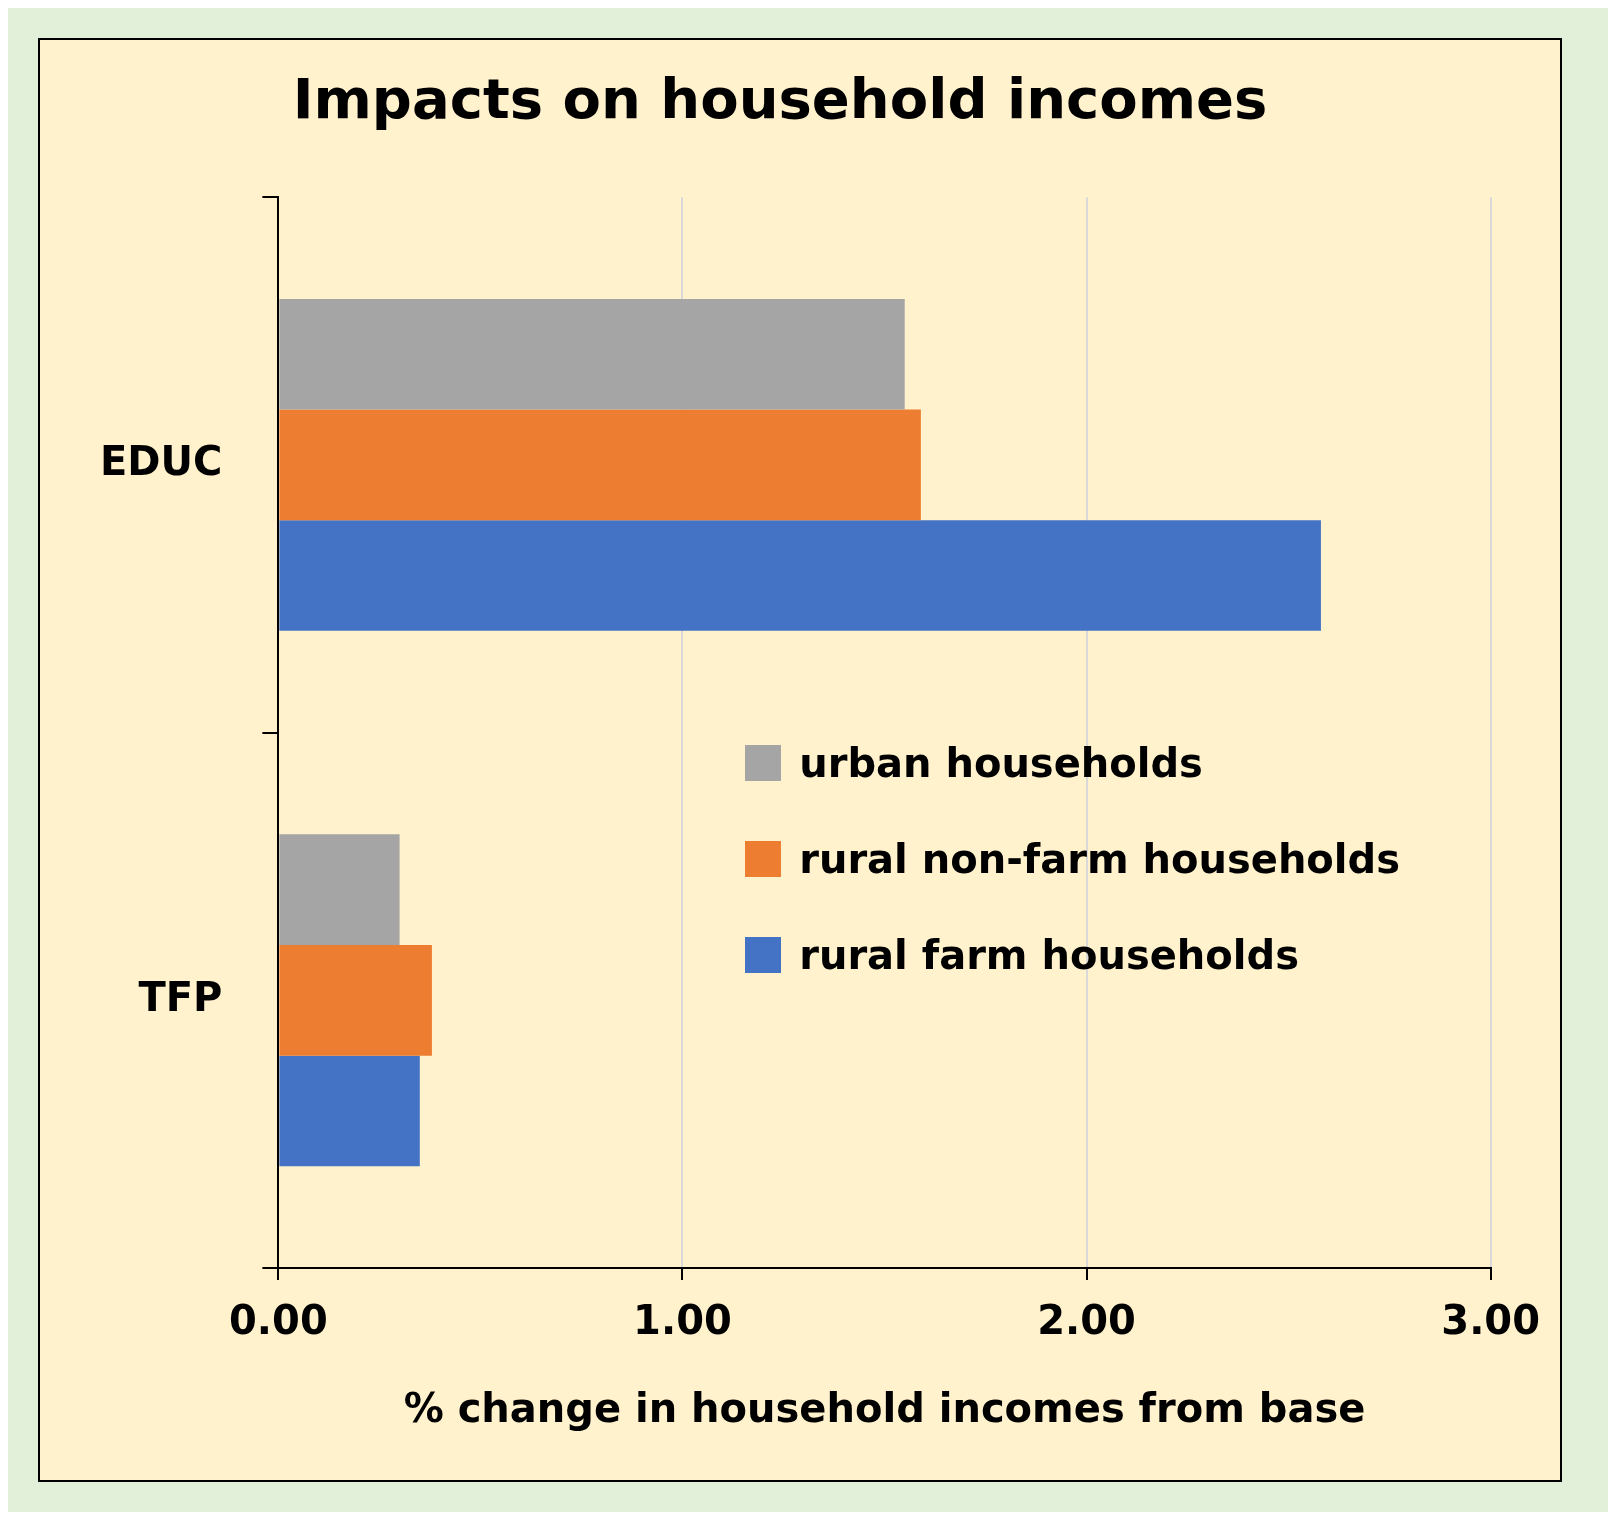 Image resolution: width=1620 pixels, height=1514 pixels. I want to click on y-tick-label: EDUC, so click(161, 461).